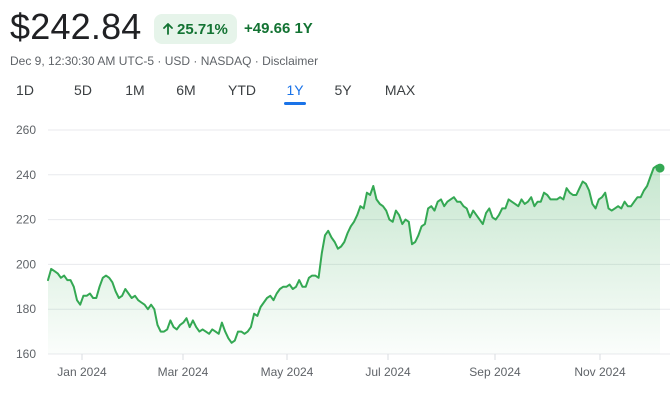  I want to click on current-price-dot, so click(660, 168).